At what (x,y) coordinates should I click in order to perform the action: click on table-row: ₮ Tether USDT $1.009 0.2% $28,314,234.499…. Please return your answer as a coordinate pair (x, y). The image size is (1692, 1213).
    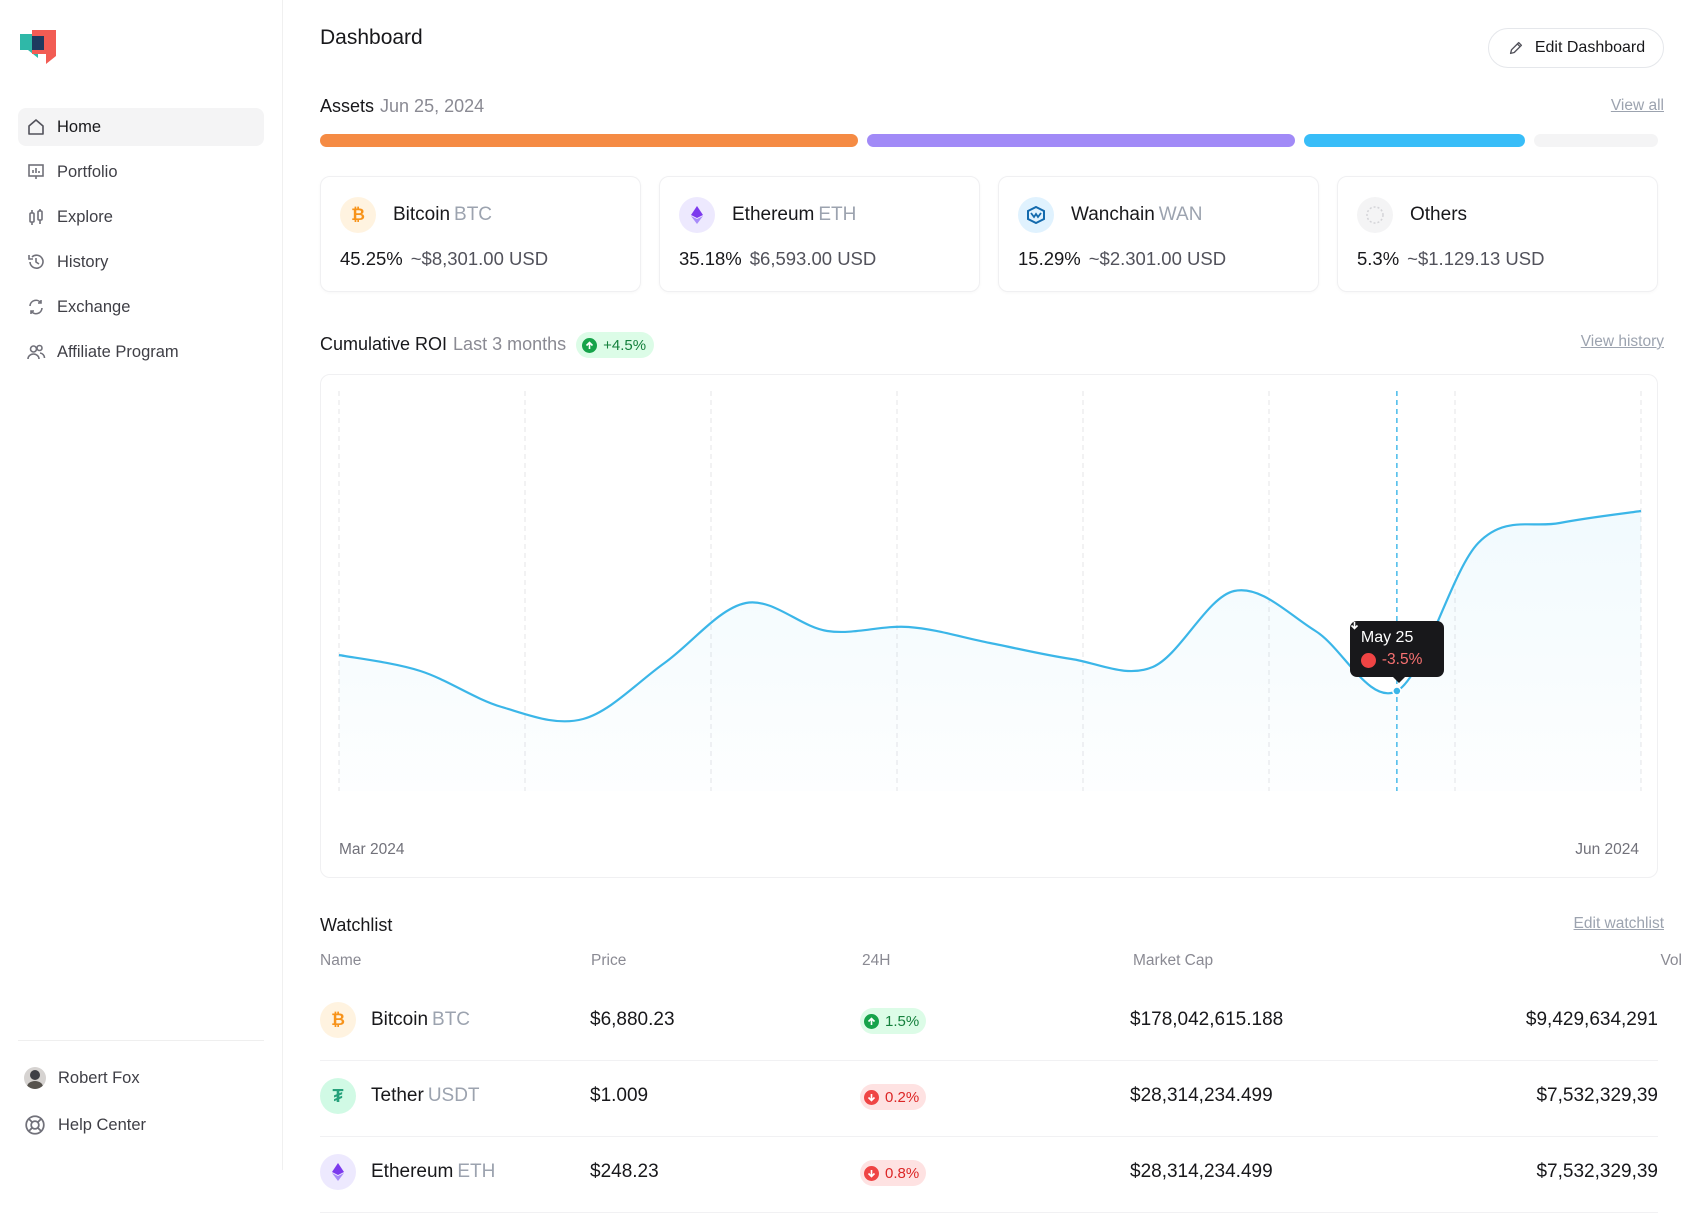
    Looking at the image, I should click on (989, 1098).